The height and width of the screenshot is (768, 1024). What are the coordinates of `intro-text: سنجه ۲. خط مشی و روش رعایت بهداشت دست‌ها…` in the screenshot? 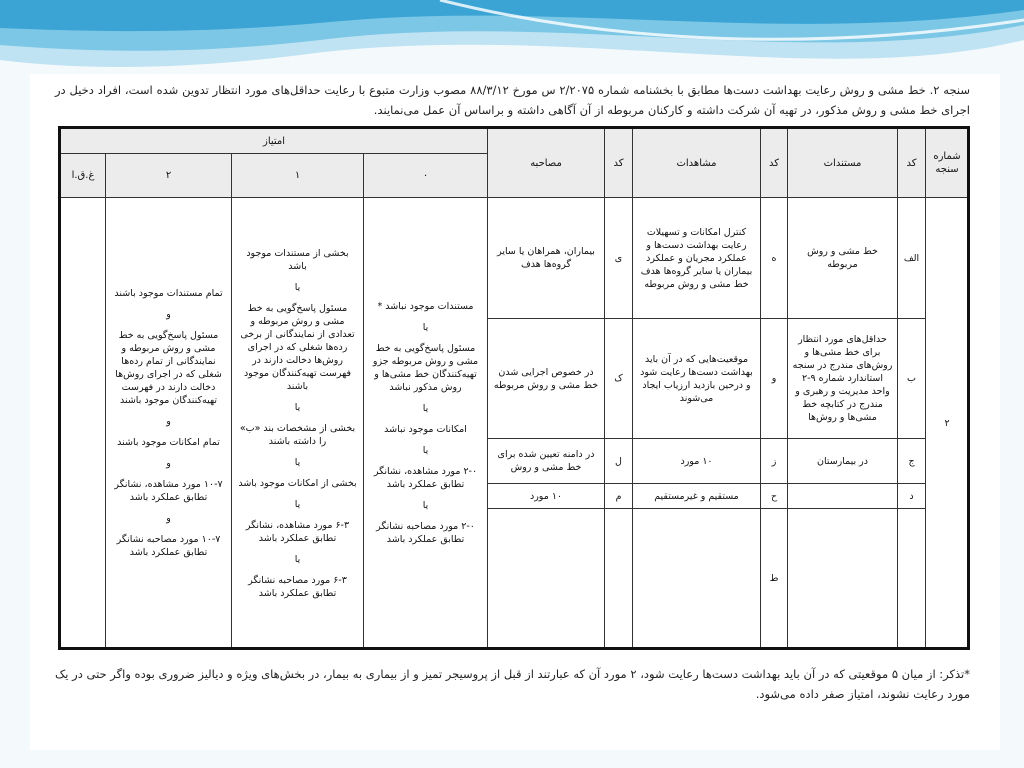 It's located at (512, 100).